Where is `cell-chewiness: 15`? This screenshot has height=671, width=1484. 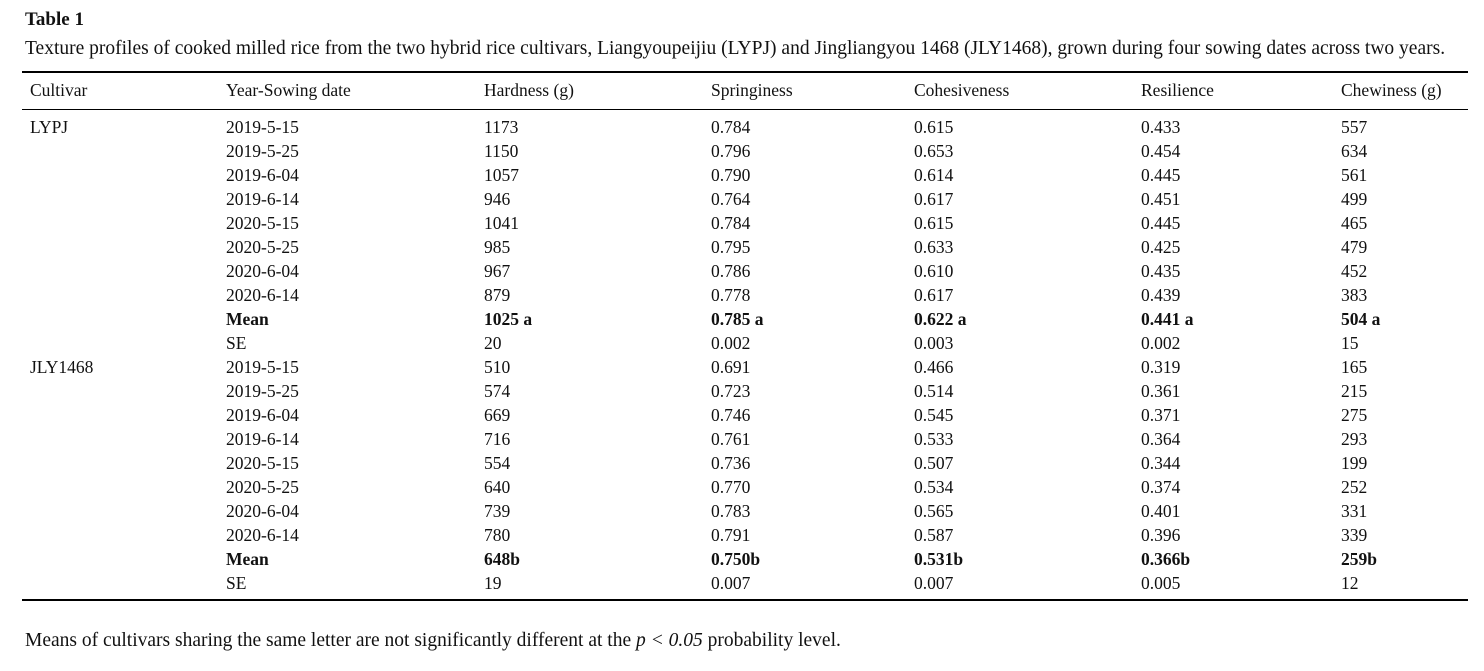 cell-chewiness: 15 is located at coordinates (1350, 342).